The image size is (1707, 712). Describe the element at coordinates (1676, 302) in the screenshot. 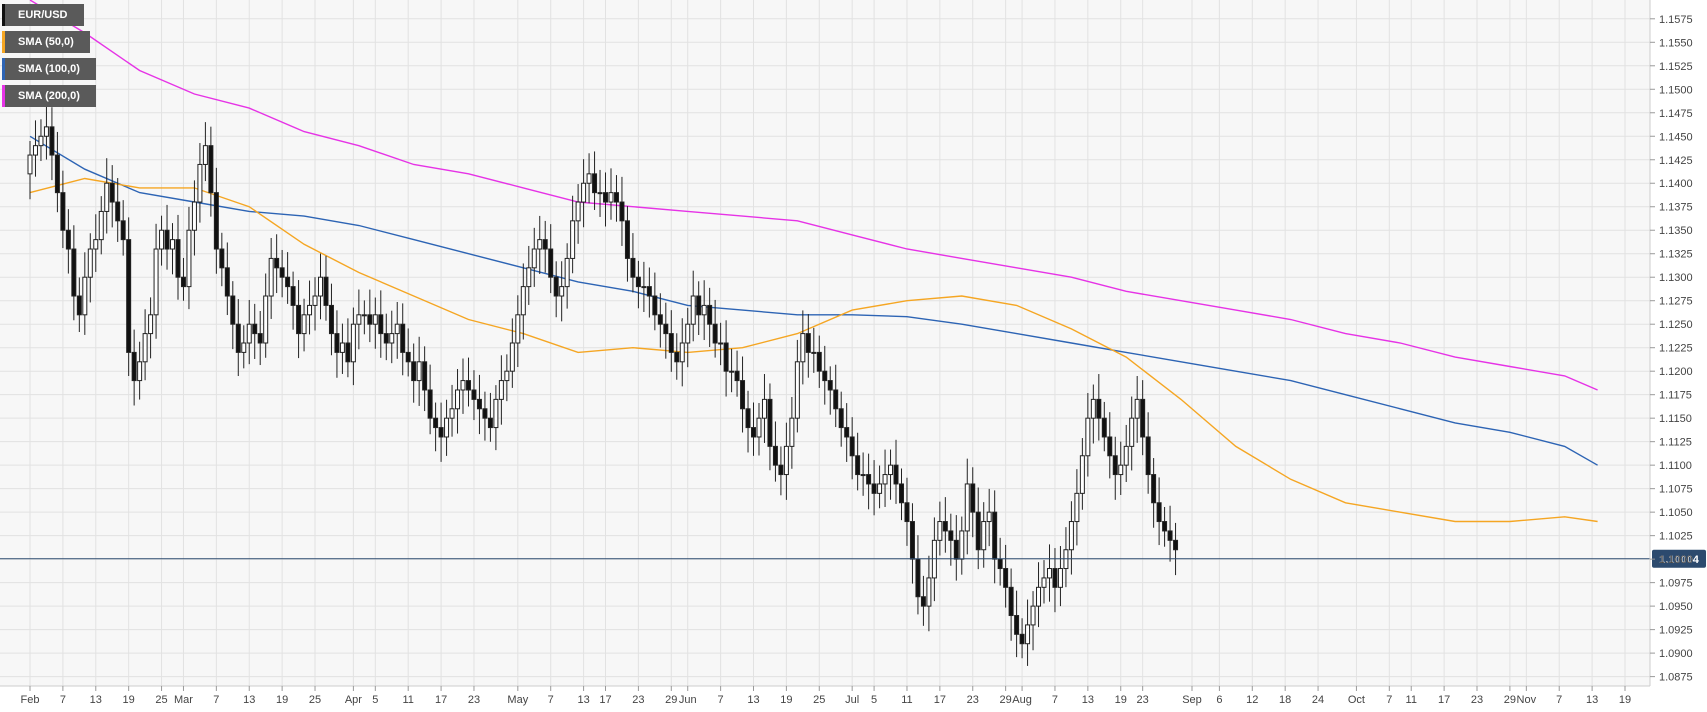

I see `y-tick-label: 1.1275` at that location.